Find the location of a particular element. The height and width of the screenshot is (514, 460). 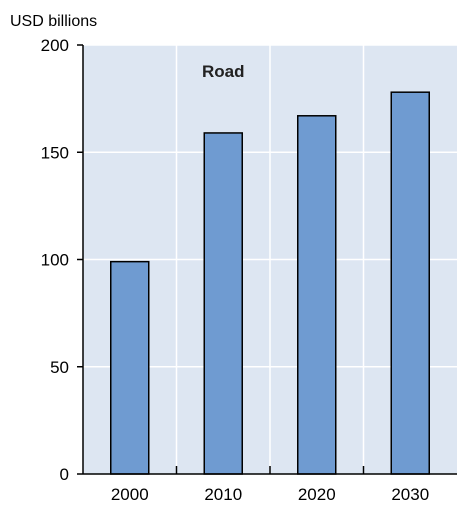

y-axis-label: USD billions is located at coordinates (53, 21).